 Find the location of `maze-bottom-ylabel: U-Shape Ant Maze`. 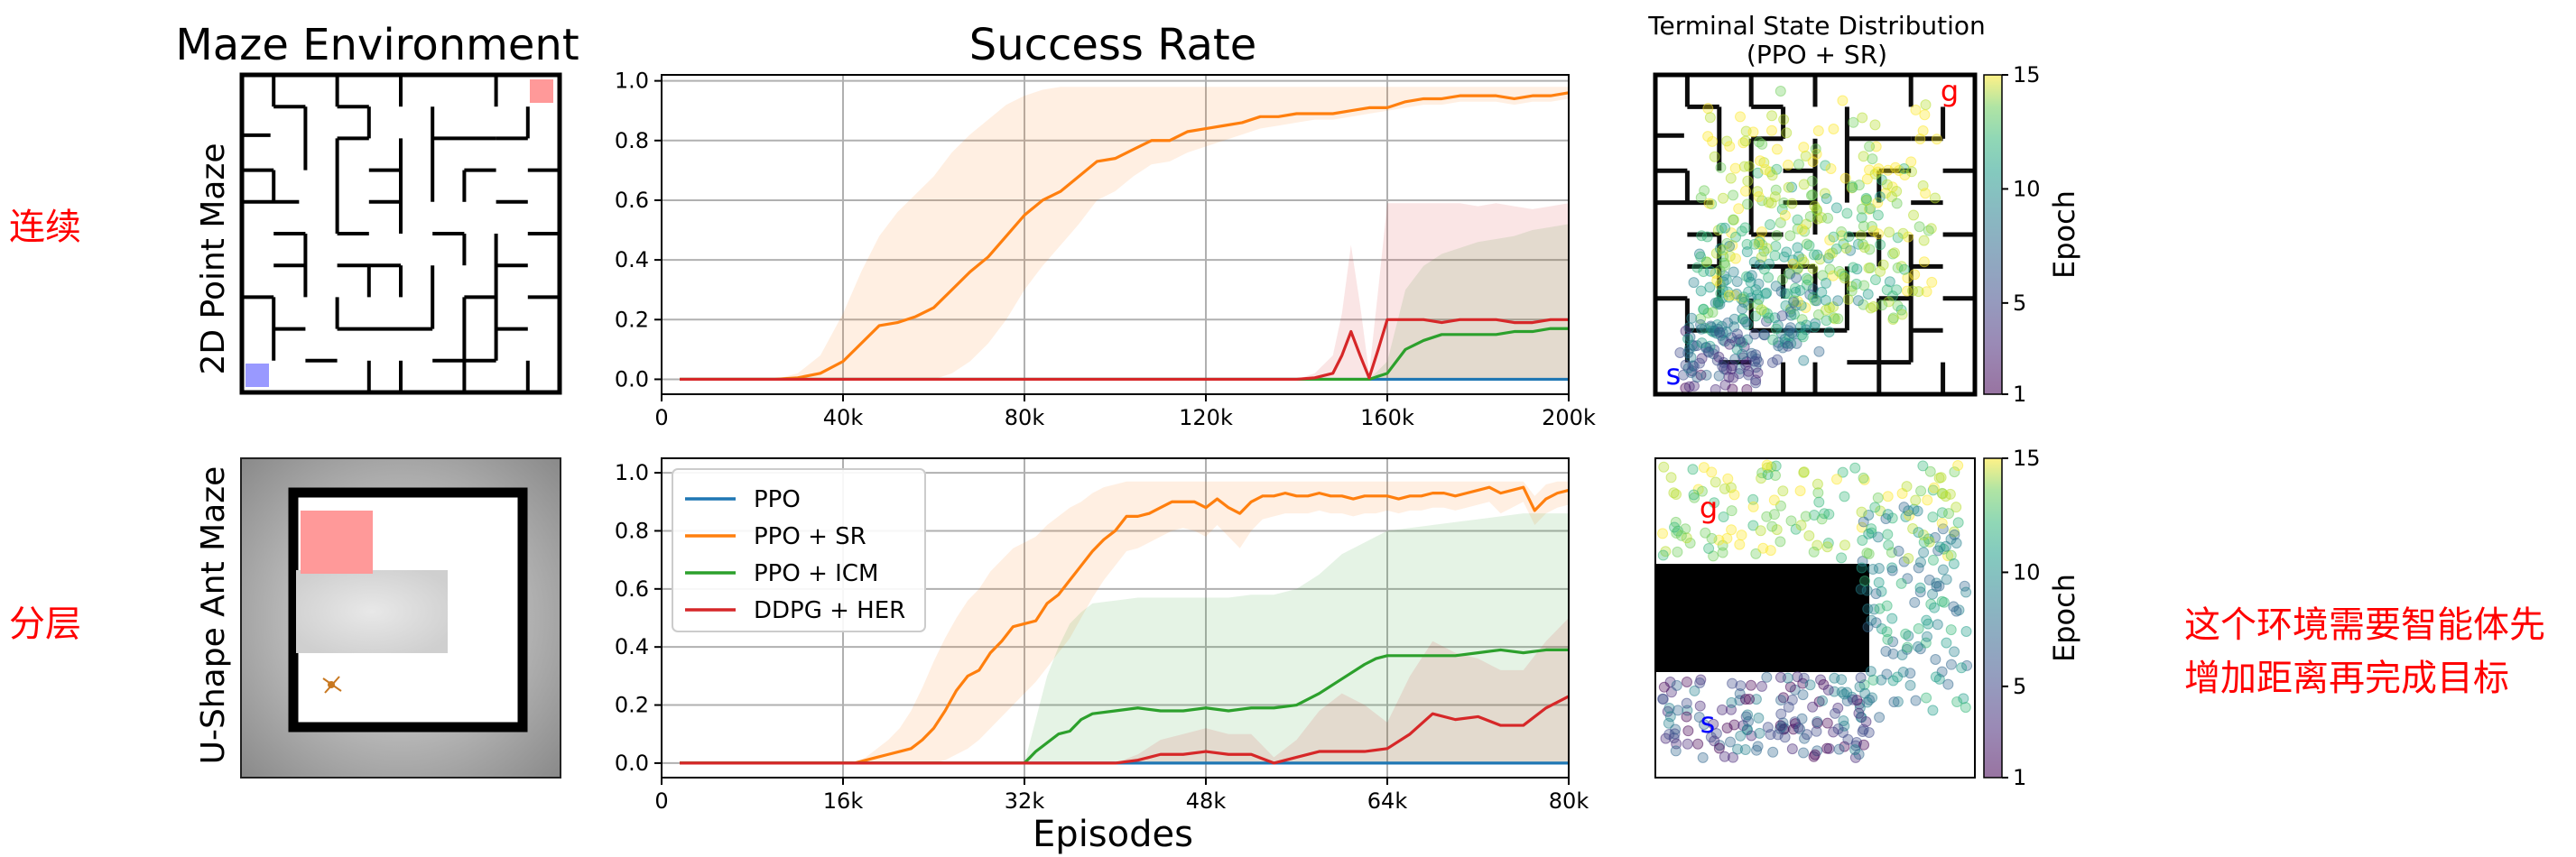

maze-bottom-ylabel: U-Shape Ant Maze is located at coordinates (213, 615).